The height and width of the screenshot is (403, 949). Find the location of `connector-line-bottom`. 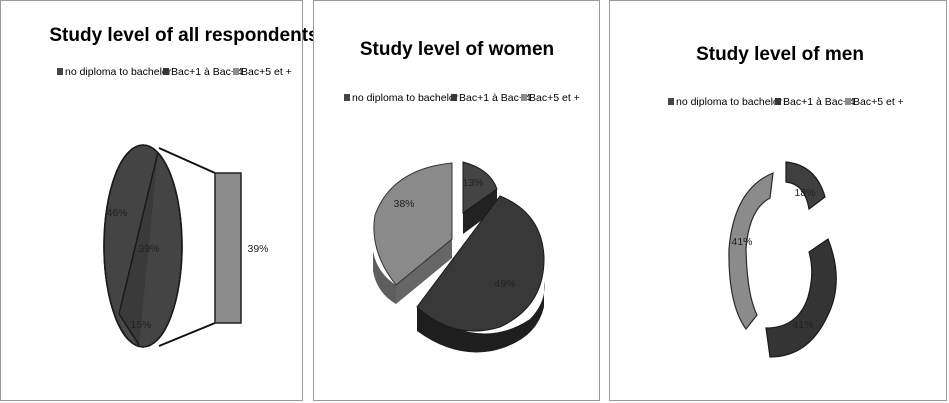

connector-line-bottom is located at coordinates (187, 334).